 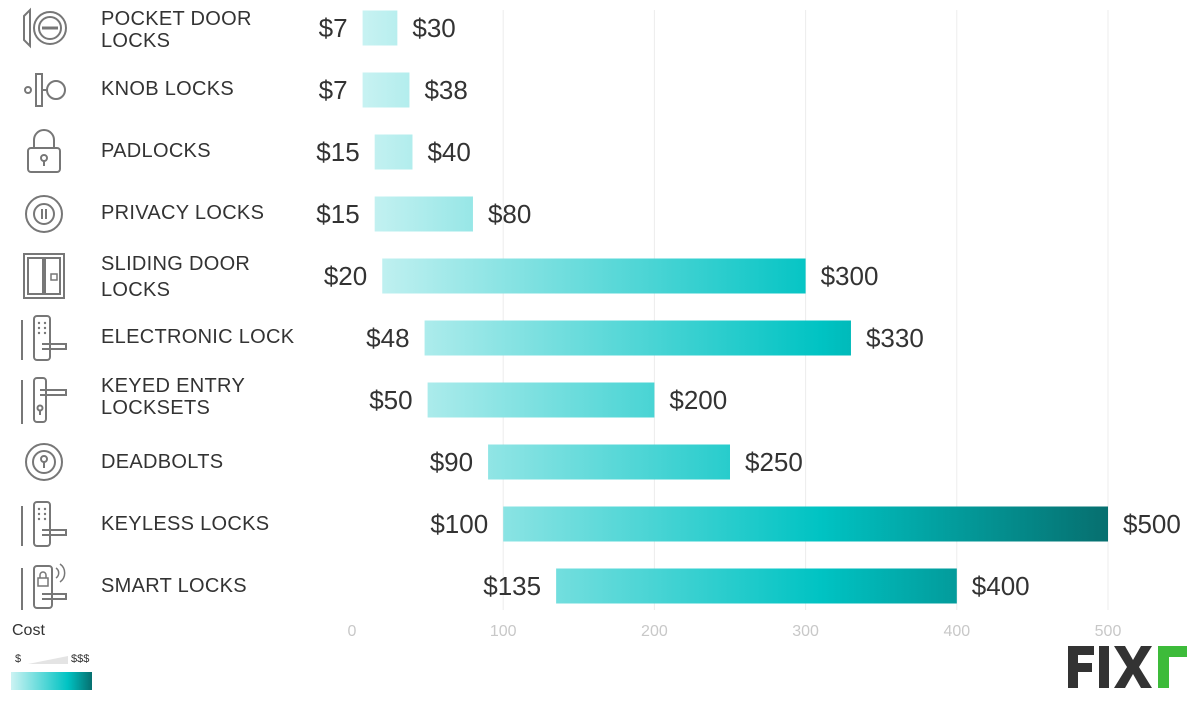 I want to click on high-value-label: $500, so click(x=1152, y=524).